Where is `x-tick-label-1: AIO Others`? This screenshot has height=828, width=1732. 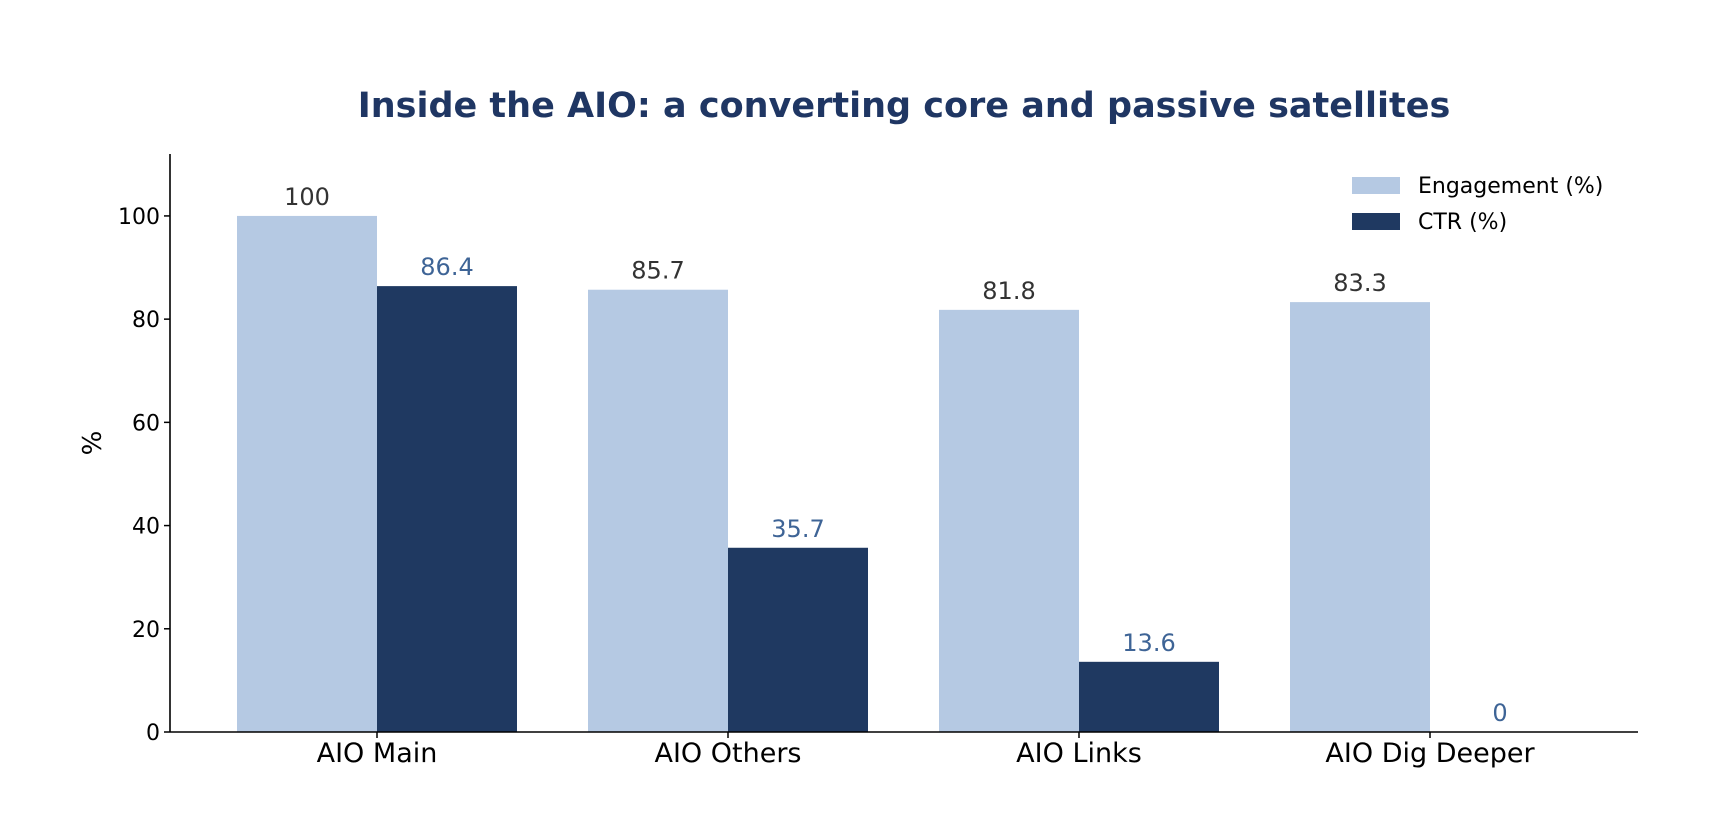
x-tick-label-1: AIO Others is located at coordinates (728, 753).